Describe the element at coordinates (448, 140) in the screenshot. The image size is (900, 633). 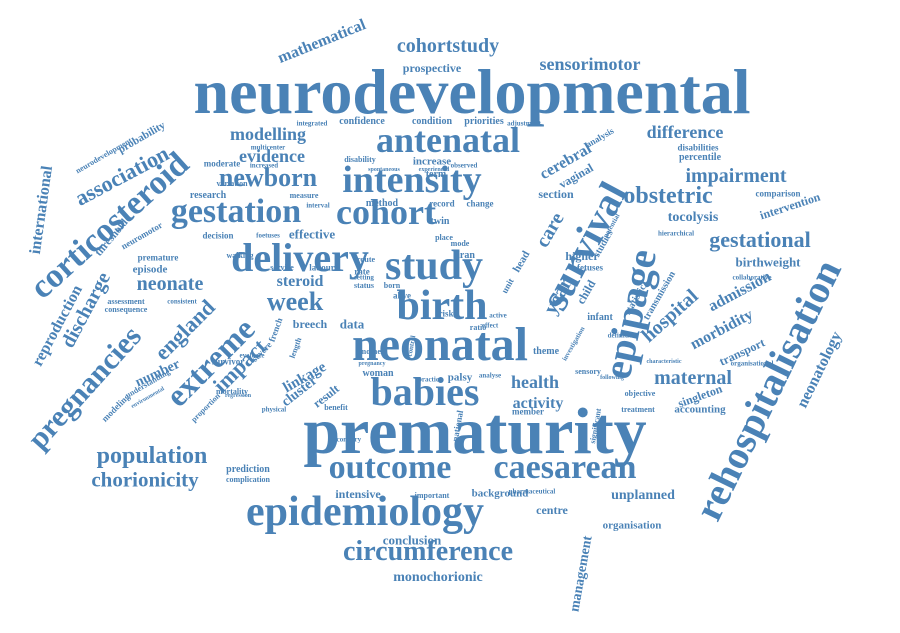
I see `word: antenatal` at that location.